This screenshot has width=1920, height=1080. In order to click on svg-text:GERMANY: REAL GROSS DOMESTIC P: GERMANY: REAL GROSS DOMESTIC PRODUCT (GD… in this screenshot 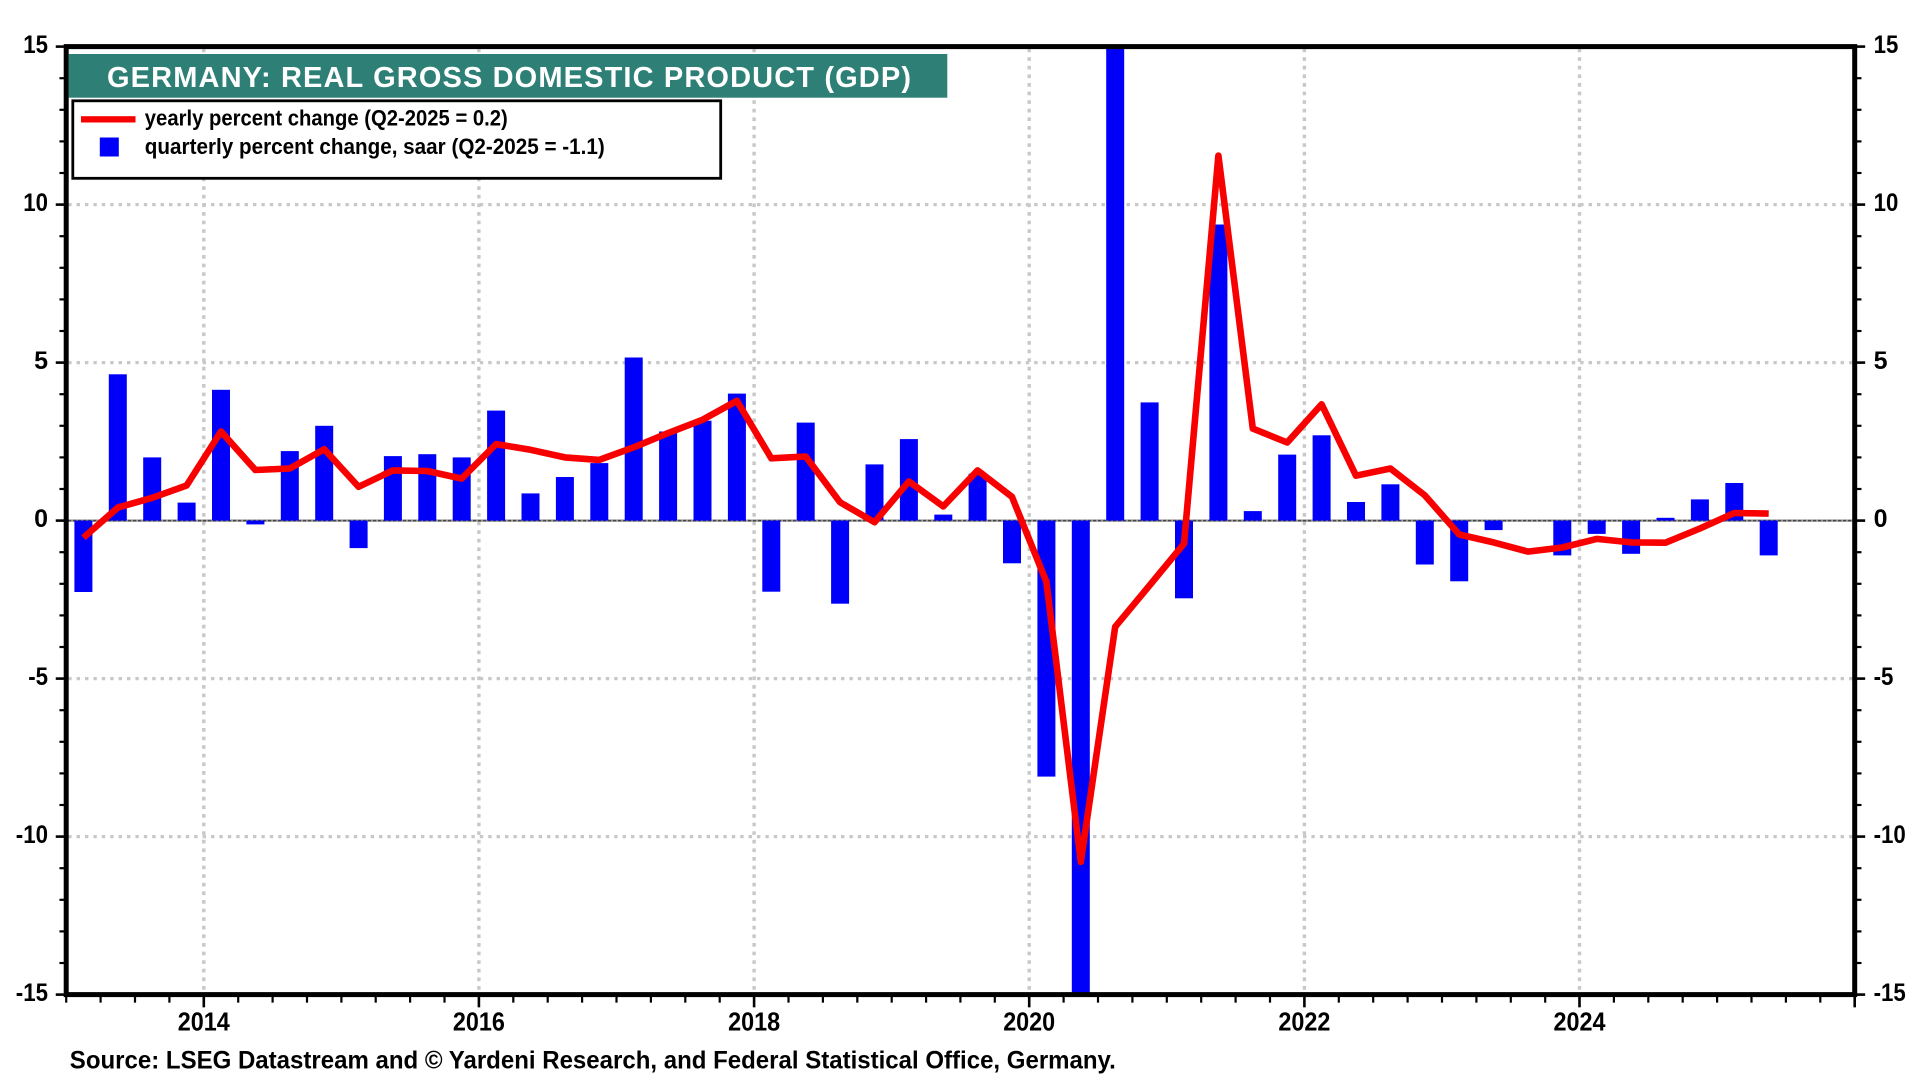, I will do `click(509, 78)`.